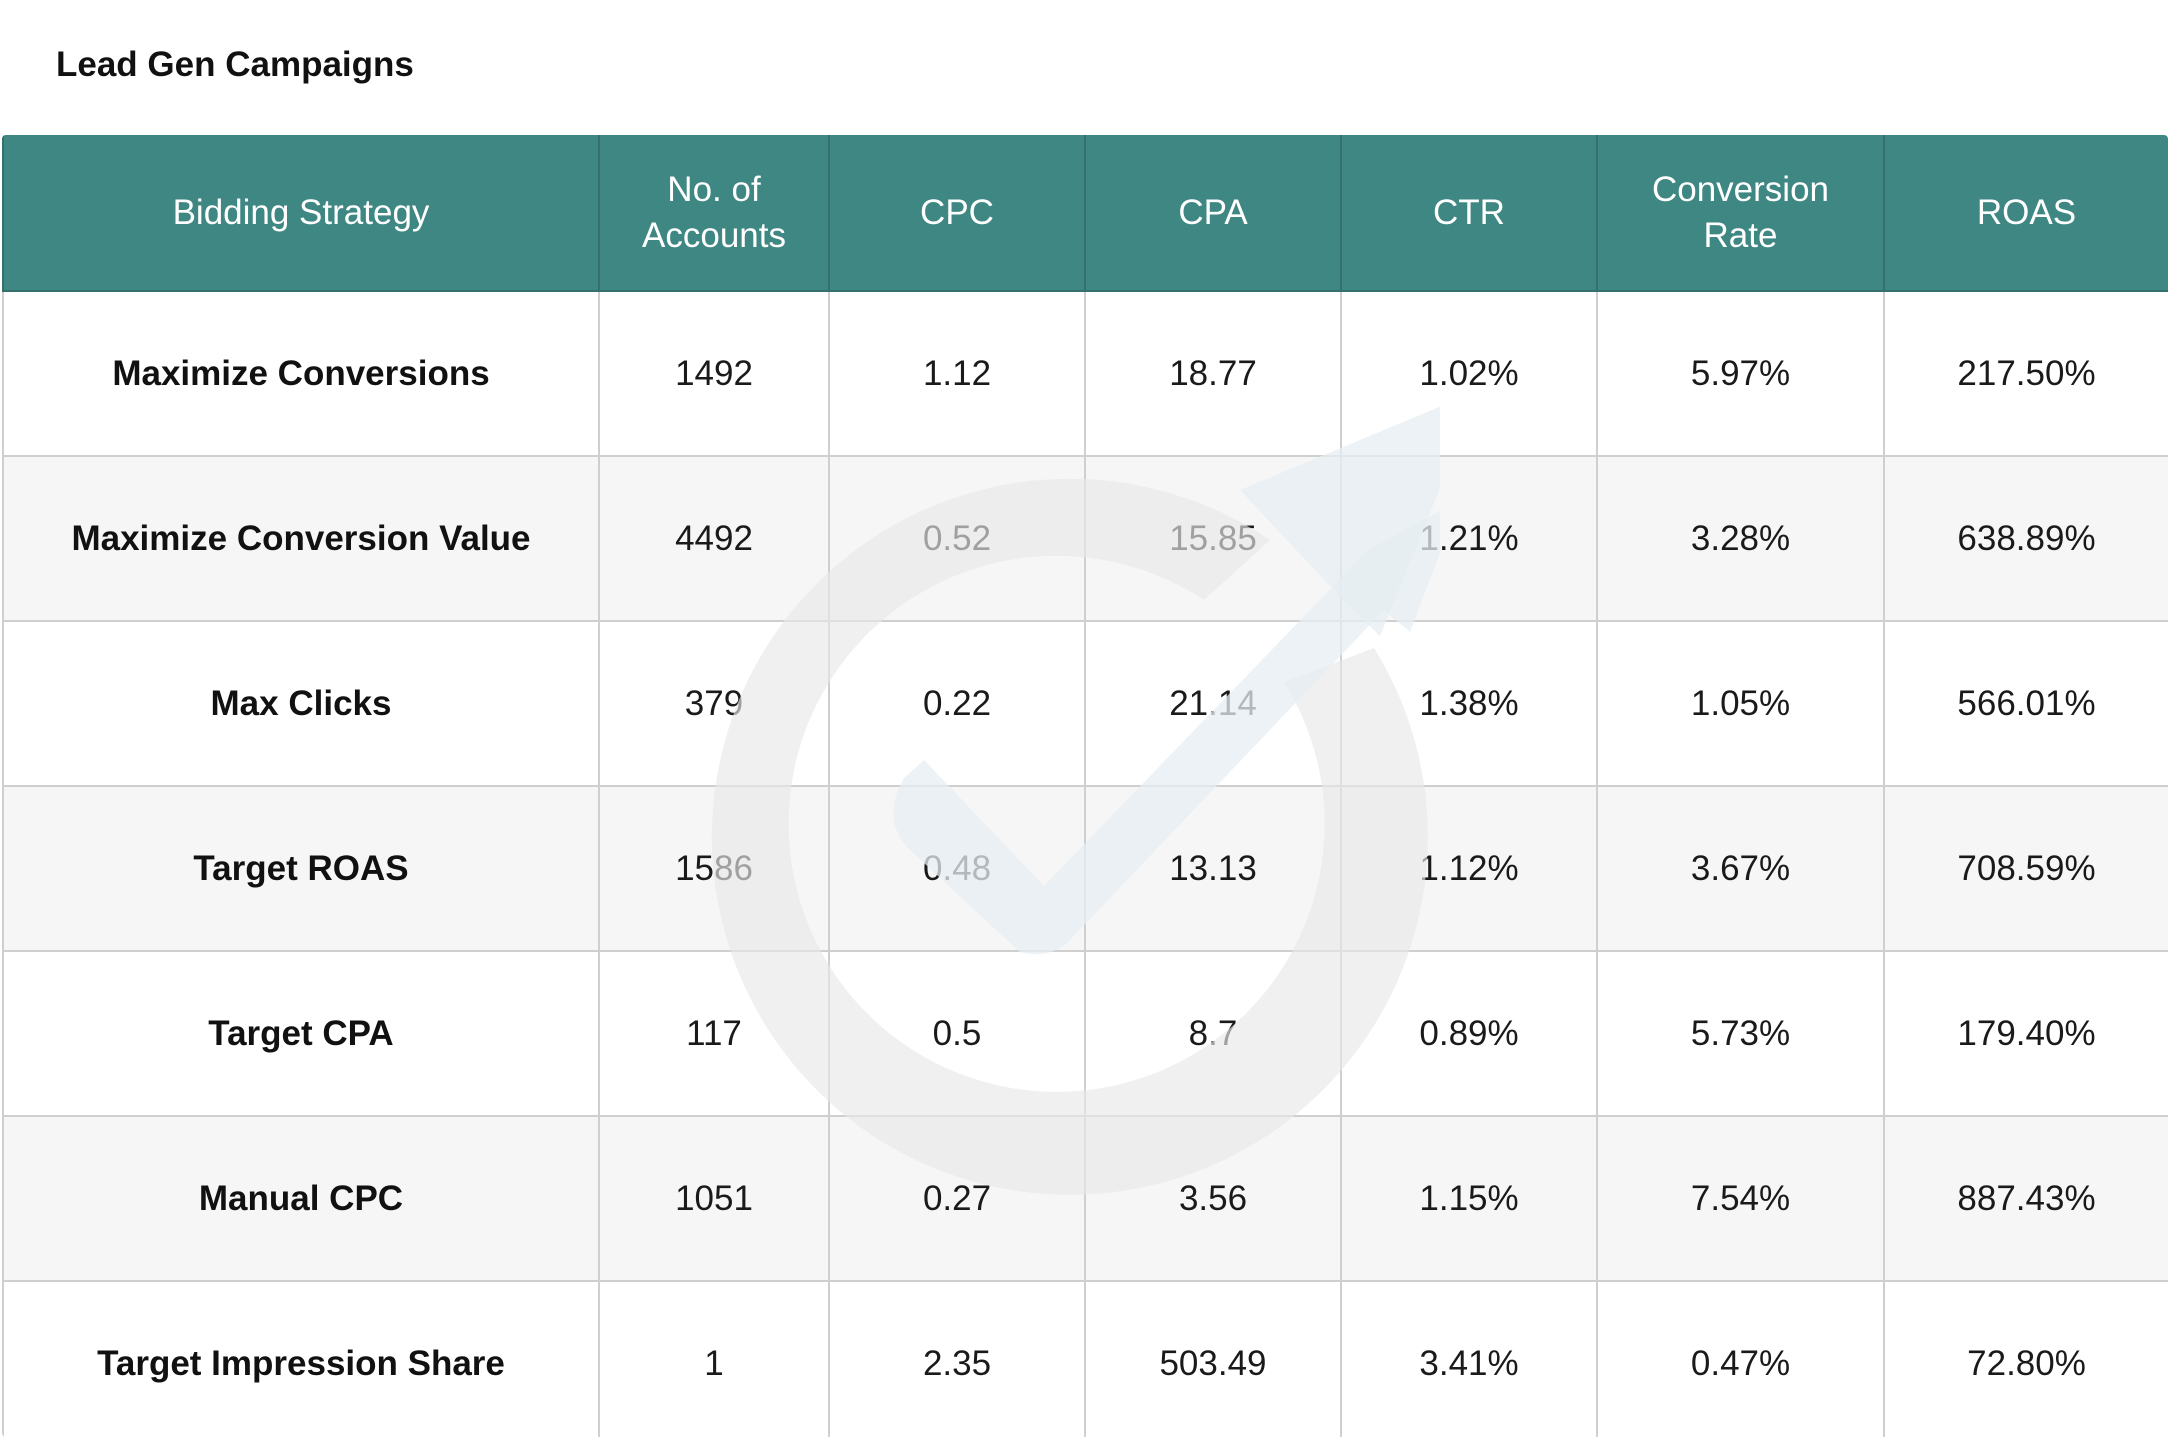 The height and width of the screenshot is (1438, 2170). Describe the element at coordinates (714, 1033) in the screenshot. I see `cell-text: 117` at that location.